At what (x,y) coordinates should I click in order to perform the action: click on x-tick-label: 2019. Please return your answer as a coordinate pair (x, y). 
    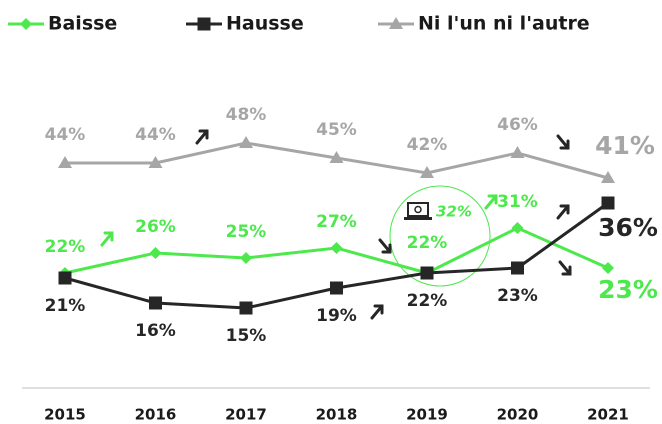
    Looking at the image, I should click on (427, 415).